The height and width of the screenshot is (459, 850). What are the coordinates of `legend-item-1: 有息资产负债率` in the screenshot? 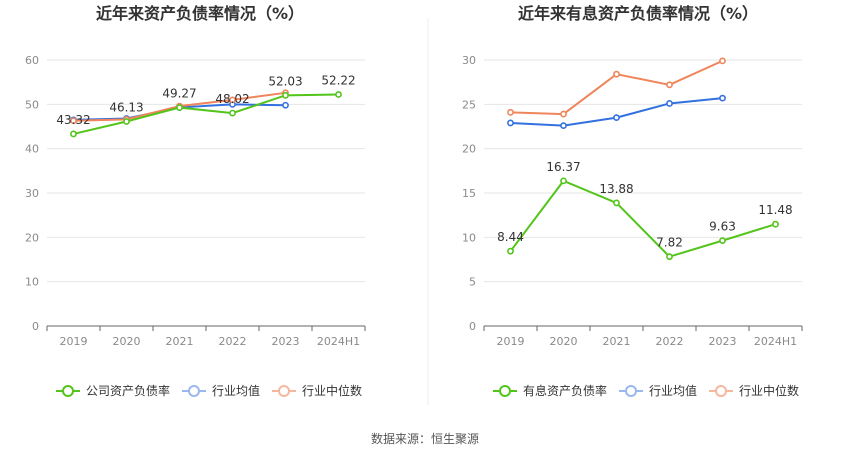 It's located at (550, 390).